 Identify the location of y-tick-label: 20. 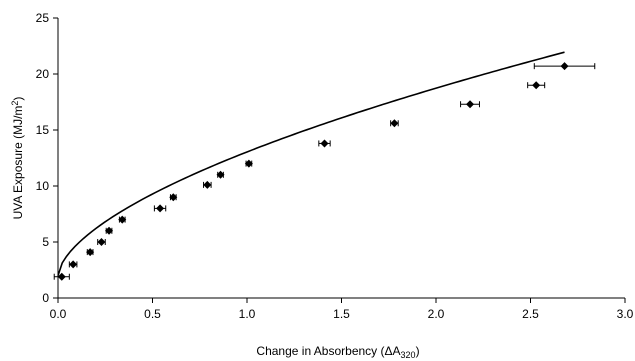
(43, 74).